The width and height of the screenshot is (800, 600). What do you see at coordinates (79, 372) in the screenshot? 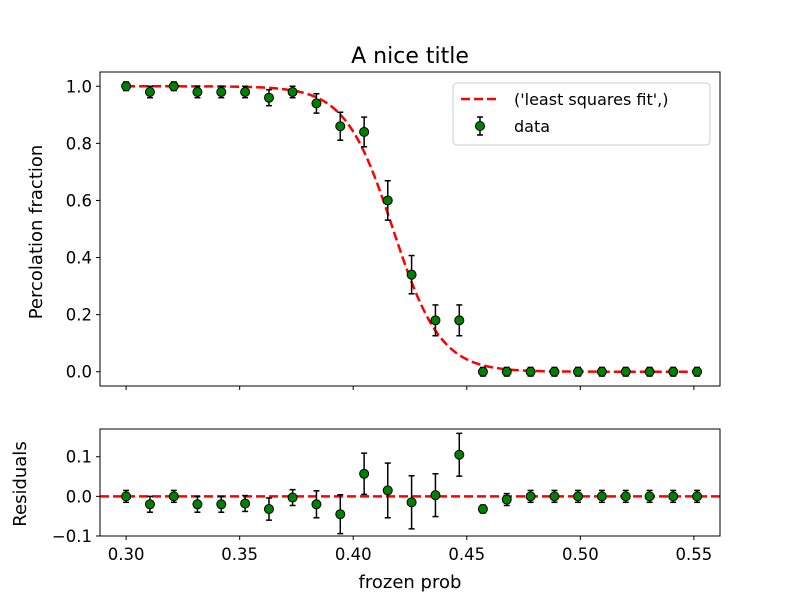
I see `main-ytick-label: 0.0` at bounding box center [79, 372].